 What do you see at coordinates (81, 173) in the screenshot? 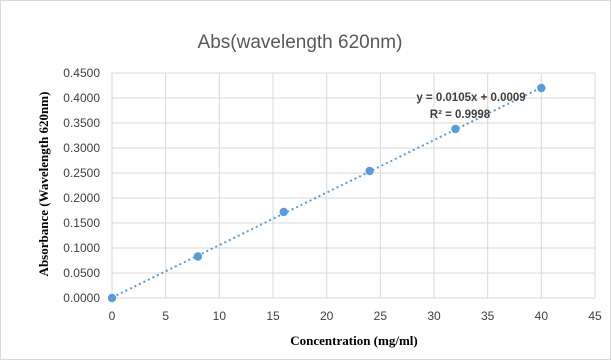
I see `y-tick-label: 0.2500` at bounding box center [81, 173].